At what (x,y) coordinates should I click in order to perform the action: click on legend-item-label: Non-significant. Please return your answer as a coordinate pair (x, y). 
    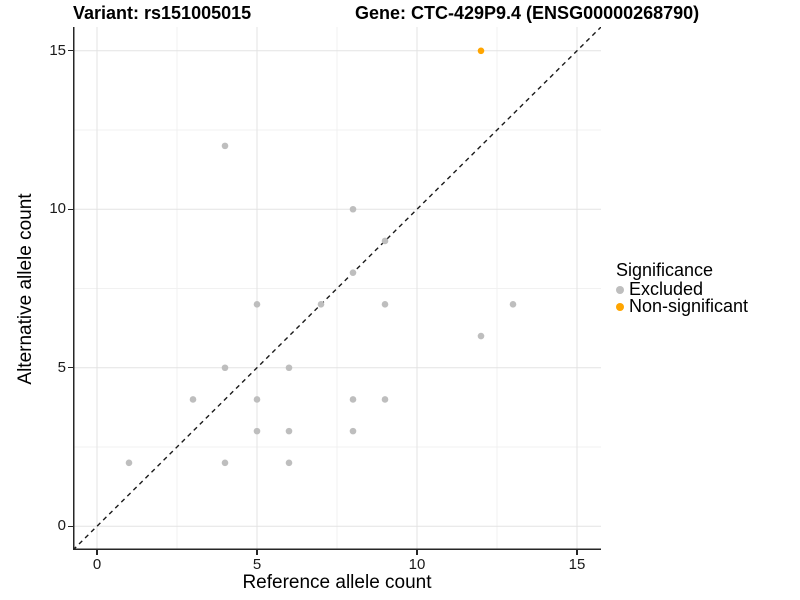
    Looking at the image, I should click on (689, 306).